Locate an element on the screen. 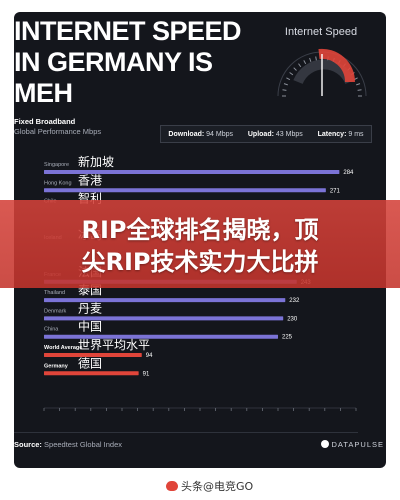 Image resolution: width=400 pixels, height=500 pixels. category-label: World Average is located at coordinates (63, 348).